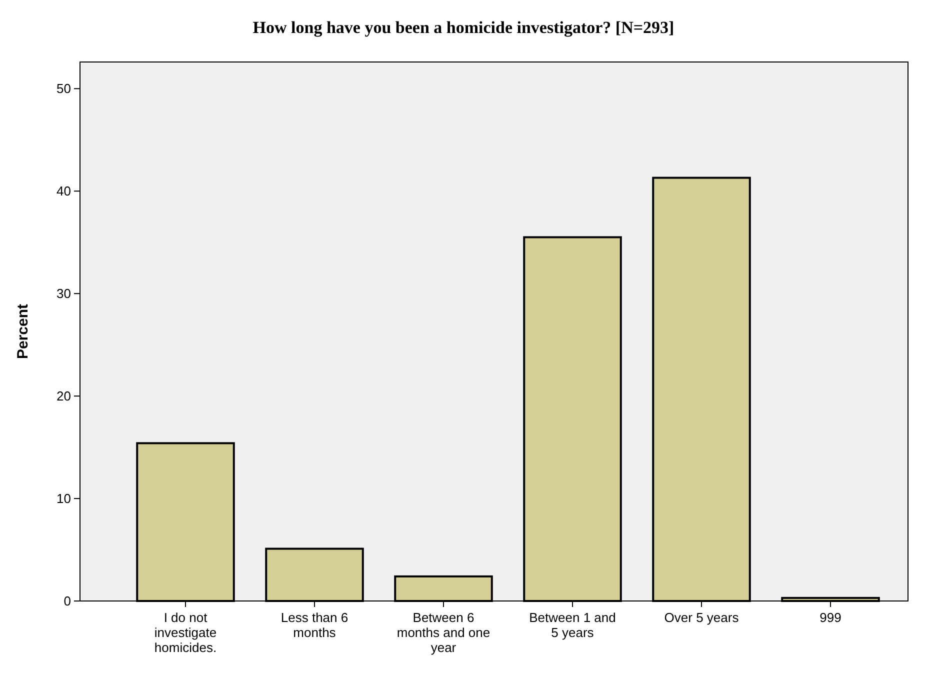 The width and height of the screenshot is (927, 673). Describe the element at coordinates (63, 88) in the screenshot. I see `y-tick-label: 50` at that location.